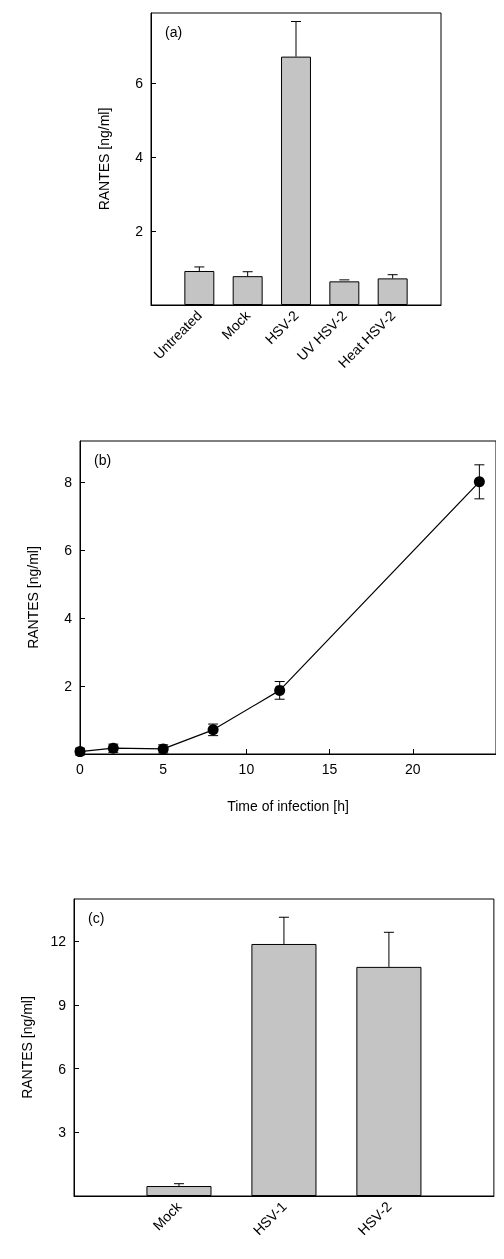 The image size is (504, 1259). I want to click on y-tick-label: 3, so click(62, 1132).